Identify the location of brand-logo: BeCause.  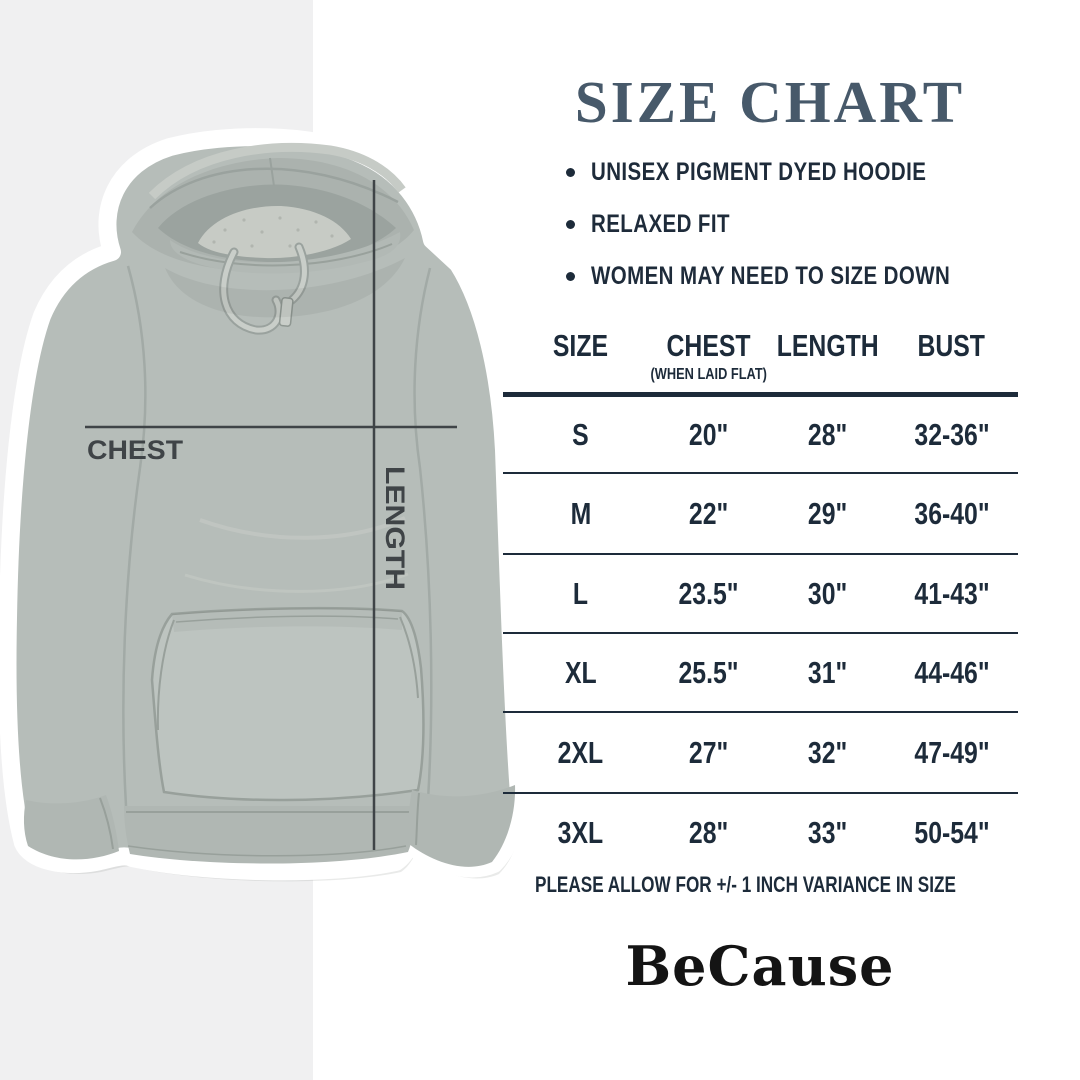
(760, 966).